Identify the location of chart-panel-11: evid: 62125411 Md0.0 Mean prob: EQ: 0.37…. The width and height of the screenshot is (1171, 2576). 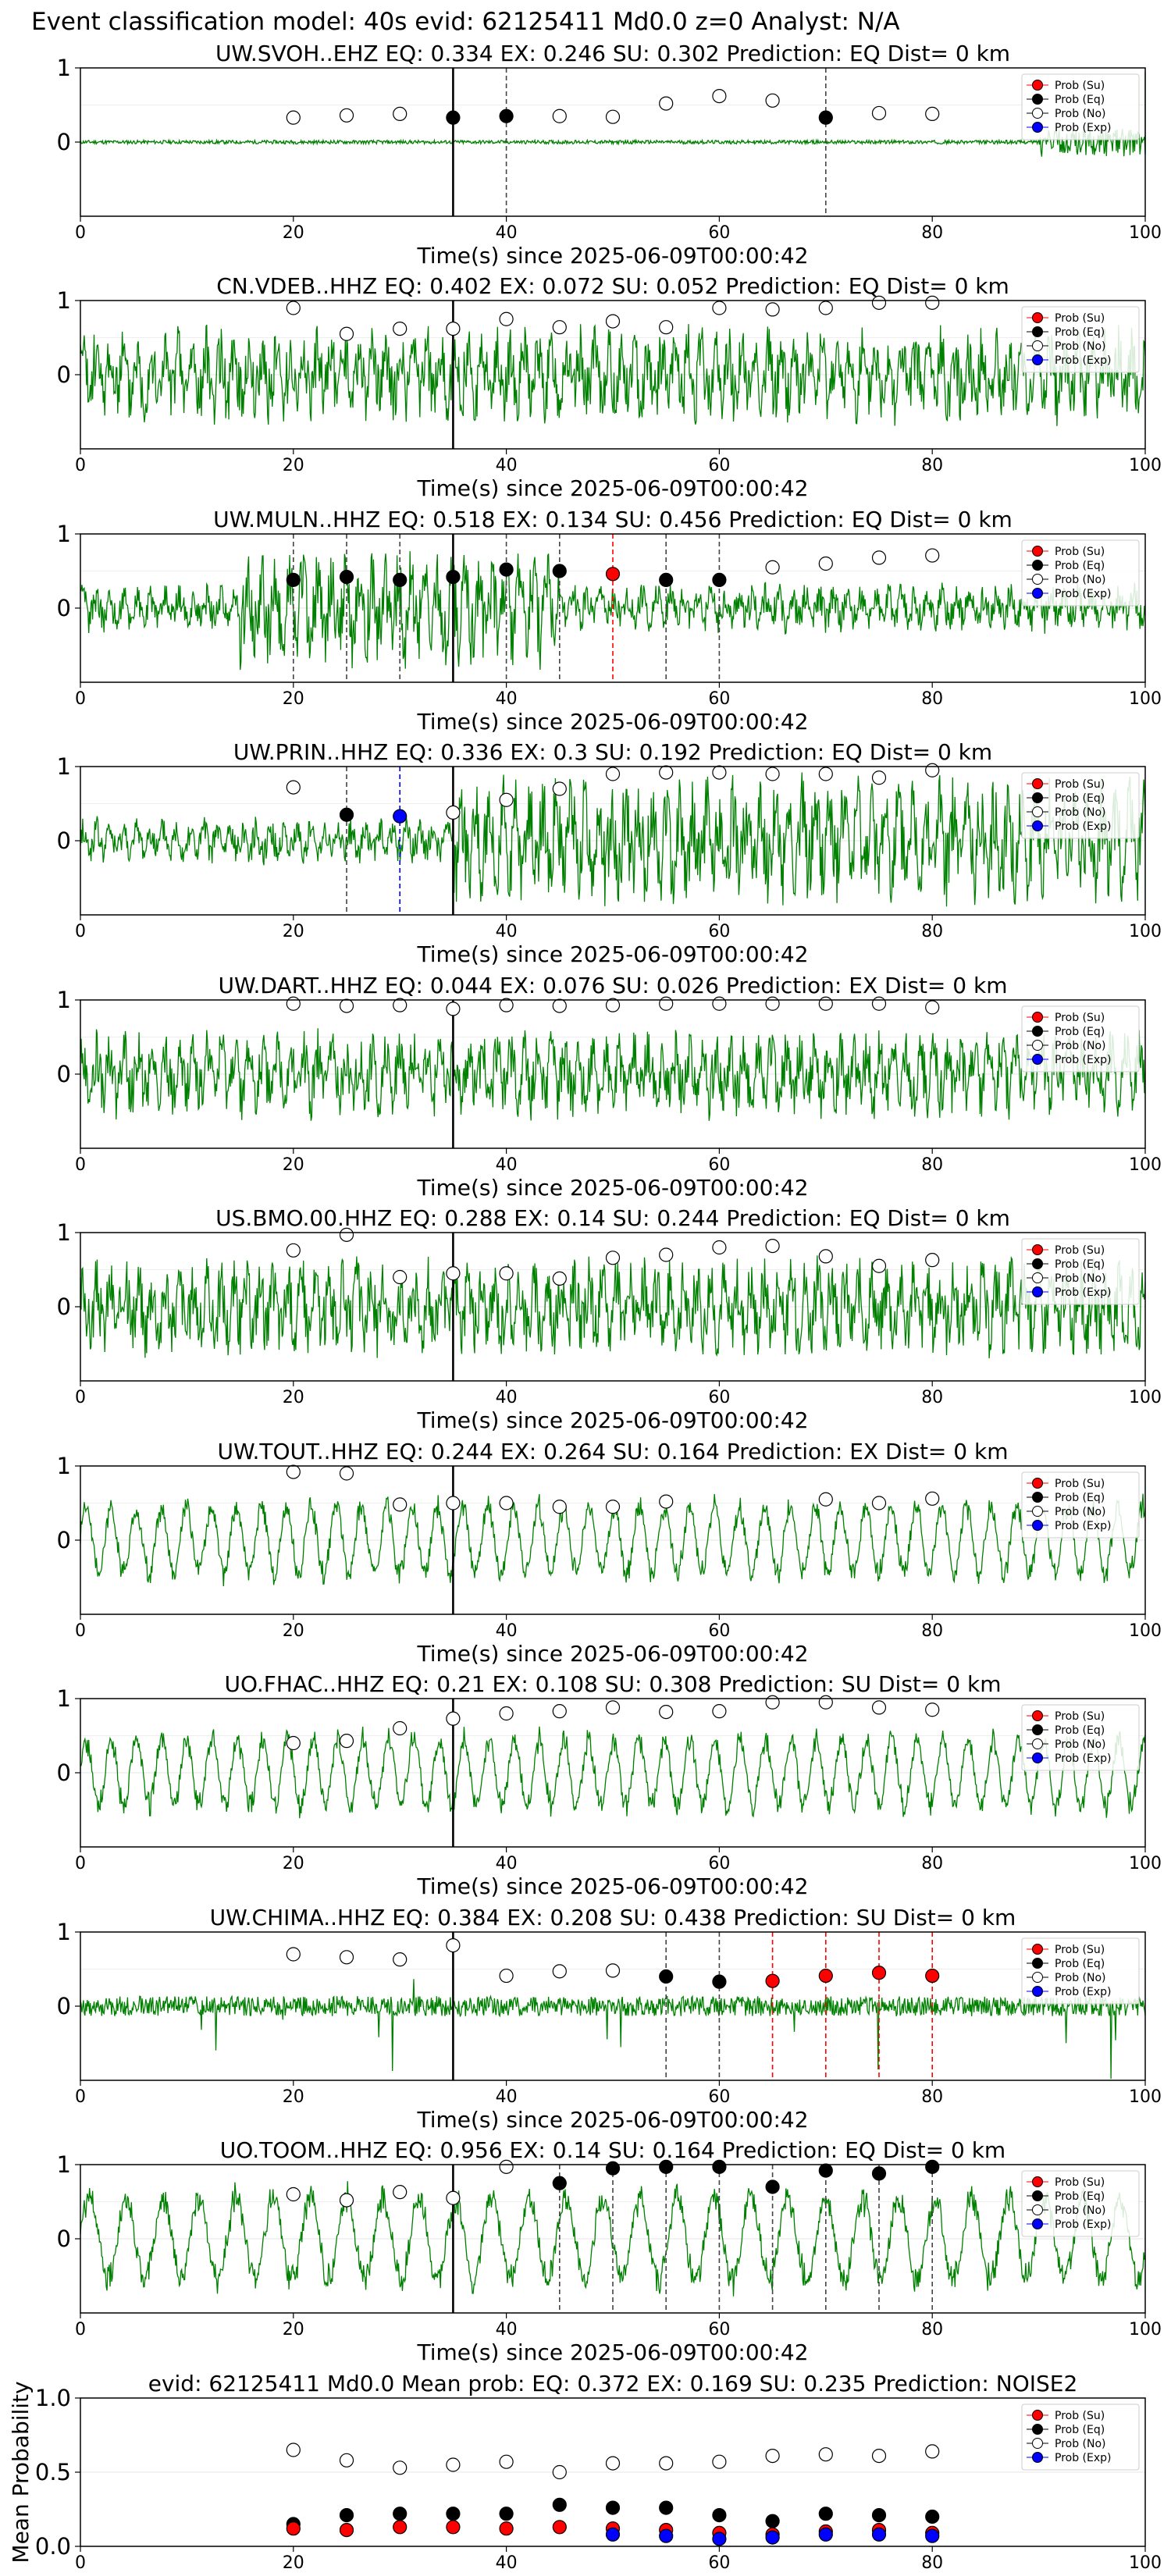
(585, 2472).